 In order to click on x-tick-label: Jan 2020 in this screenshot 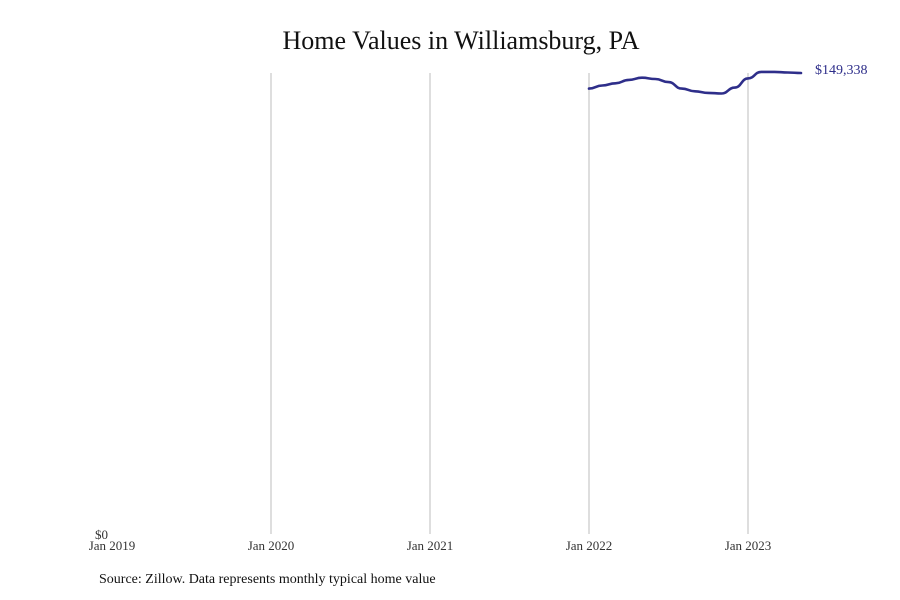, I will do `click(271, 545)`.